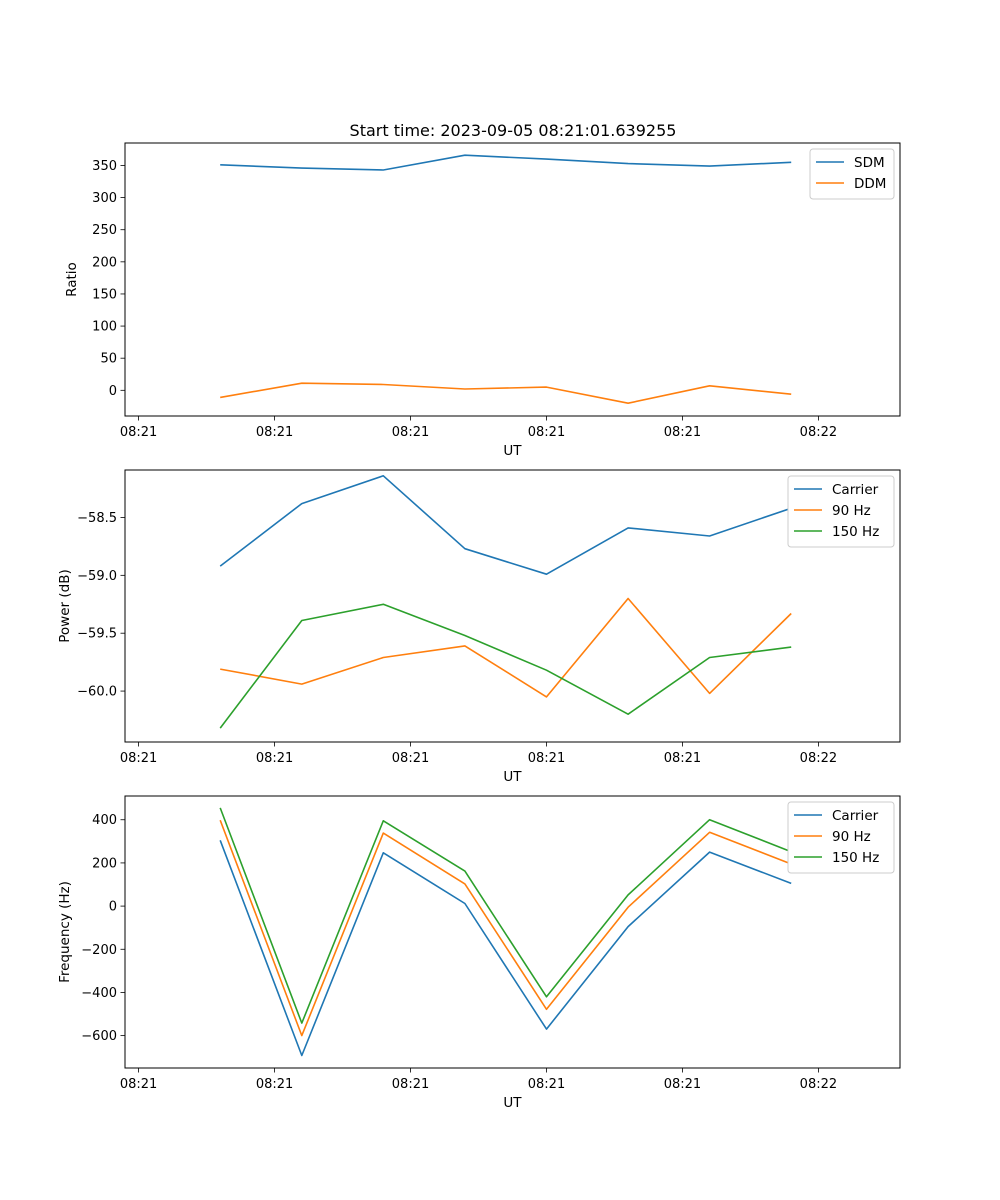 This screenshot has height=1200, width=1000. What do you see at coordinates (505, 525) in the screenshot?
I see `power-series-carrier-line` at bounding box center [505, 525].